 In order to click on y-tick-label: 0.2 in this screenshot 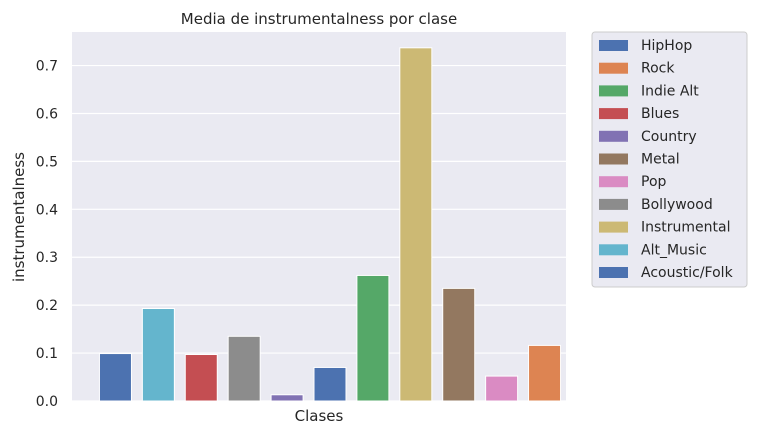, I will do `click(47, 306)`.